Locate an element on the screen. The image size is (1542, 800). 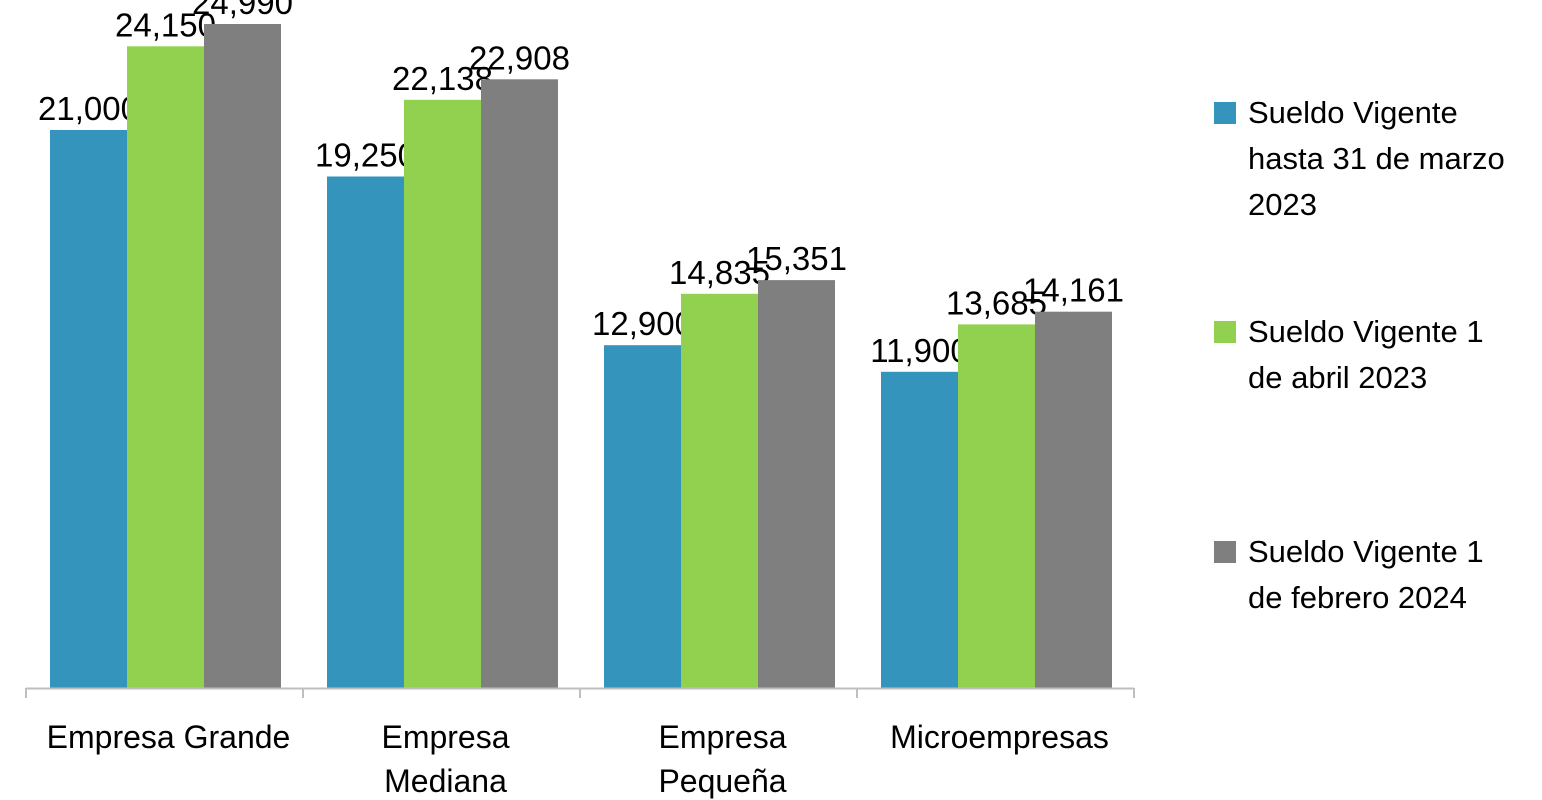
data-label-series-3-cat-2: 22,908 is located at coordinates (519, 57).